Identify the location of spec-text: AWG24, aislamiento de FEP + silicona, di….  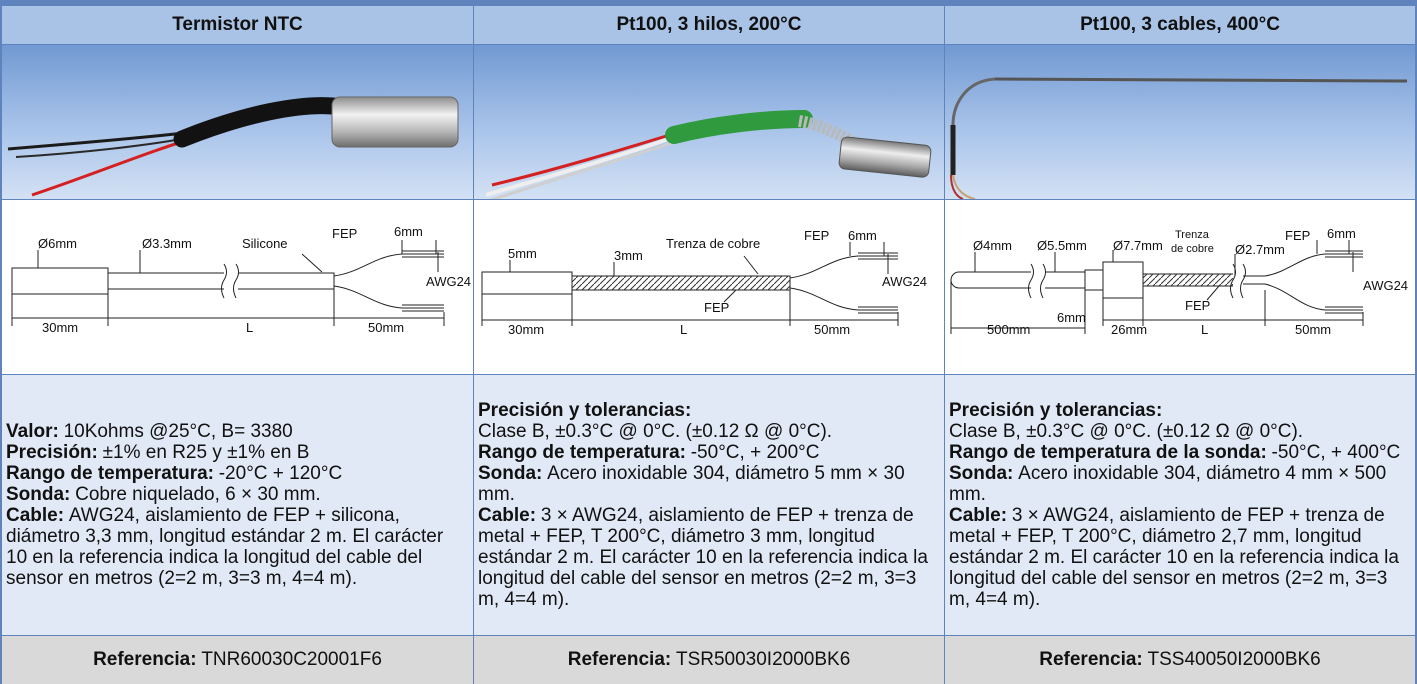
(225, 547).